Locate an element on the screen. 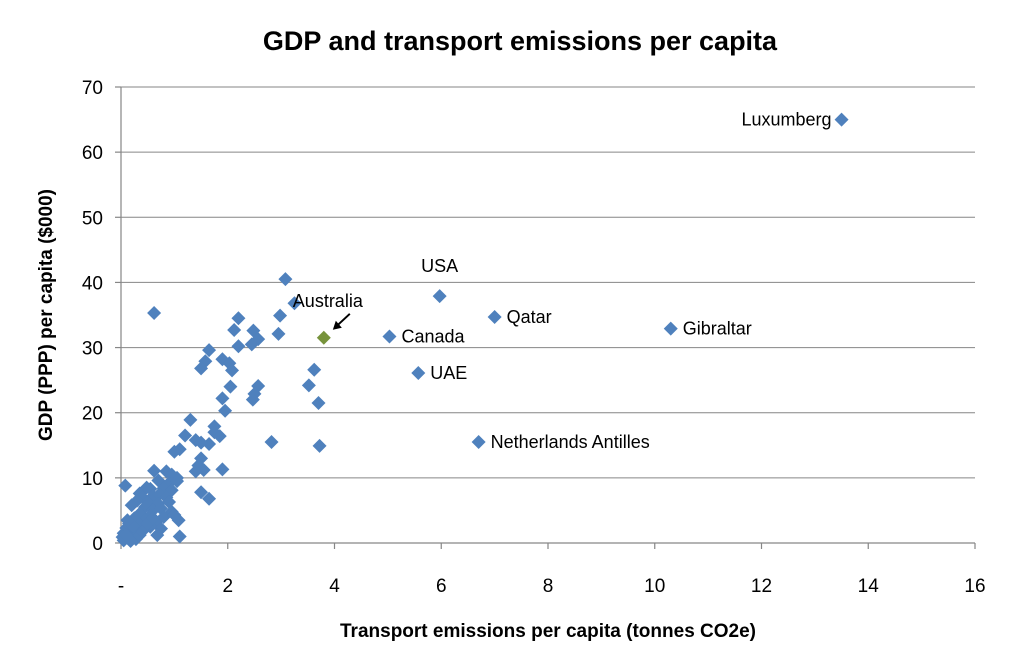 The width and height of the screenshot is (1035, 672). x-tick-label: 16 is located at coordinates (974, 586).